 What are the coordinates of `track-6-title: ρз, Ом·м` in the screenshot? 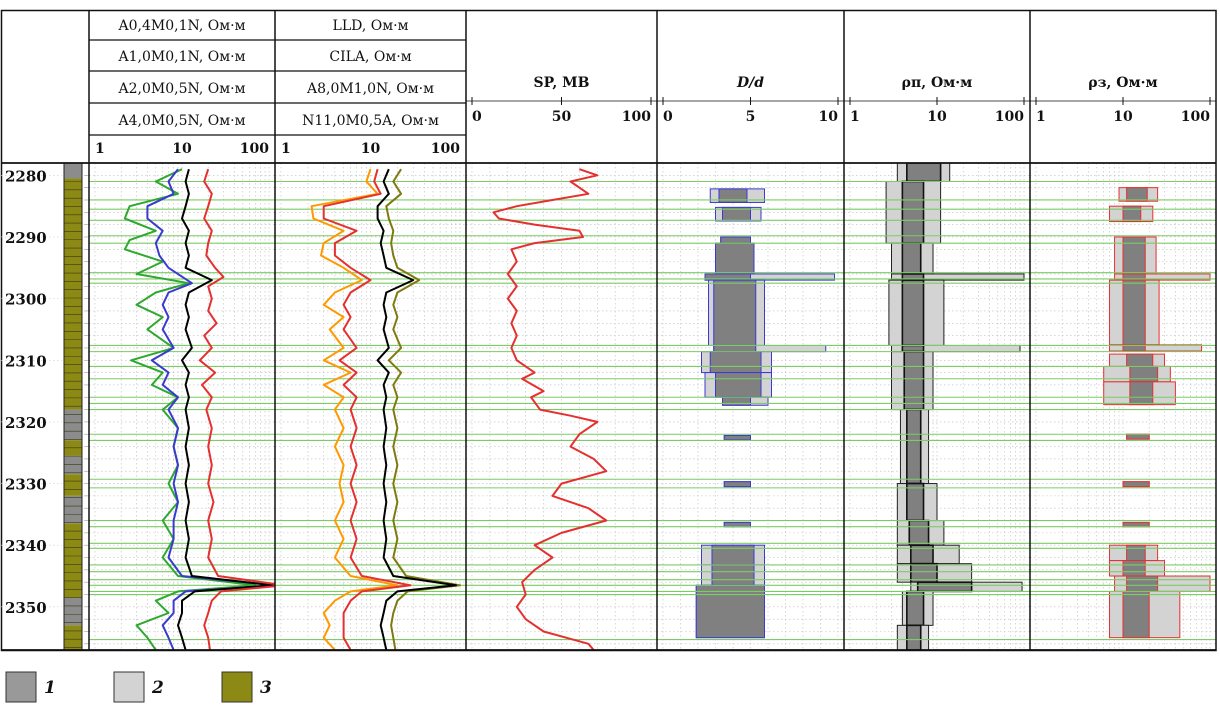 It's located at (1122, 83).